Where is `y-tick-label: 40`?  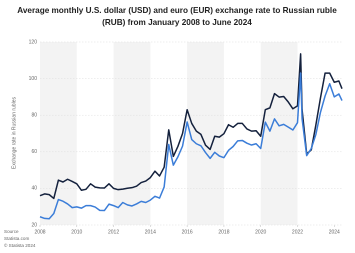
y-tick-label: 40 is located at coordinates (34, 189).